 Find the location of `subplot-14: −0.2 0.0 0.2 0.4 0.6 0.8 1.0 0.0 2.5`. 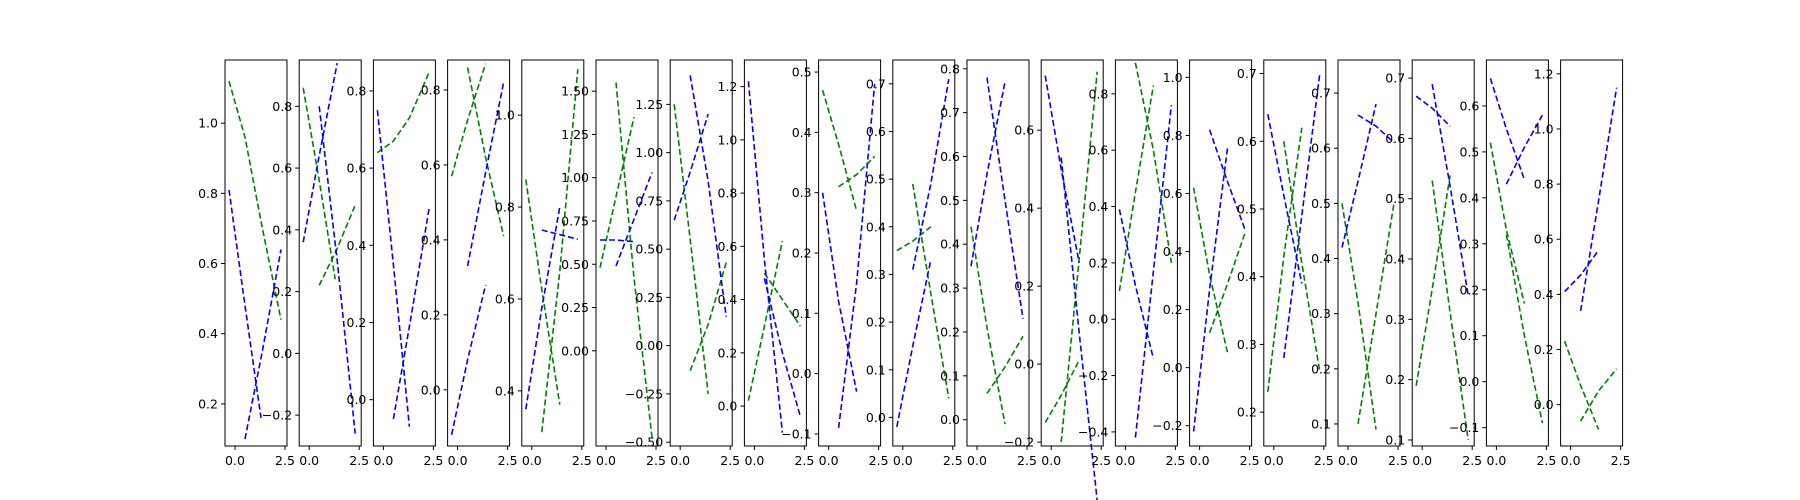

subplot-14: −0.2 0.0 0.2 0.4 0.6 0.8 1.0 0.0 2.5 is located at coordinates (1206, 263).